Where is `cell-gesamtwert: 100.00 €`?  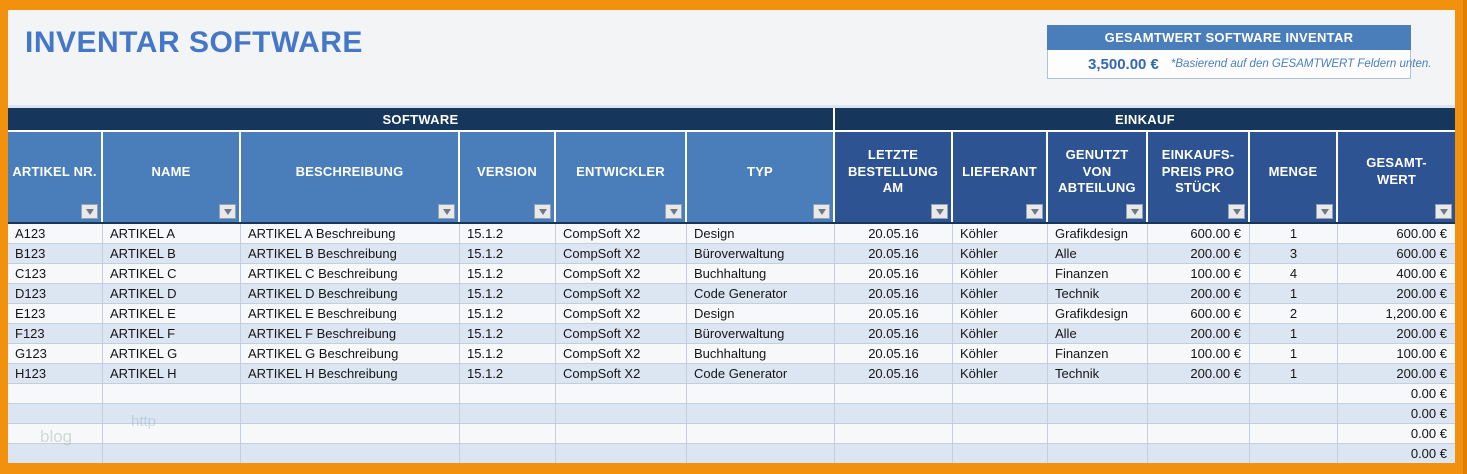 cell-gesamtwert: 100.00 € is located at coordinates (1396, 354).